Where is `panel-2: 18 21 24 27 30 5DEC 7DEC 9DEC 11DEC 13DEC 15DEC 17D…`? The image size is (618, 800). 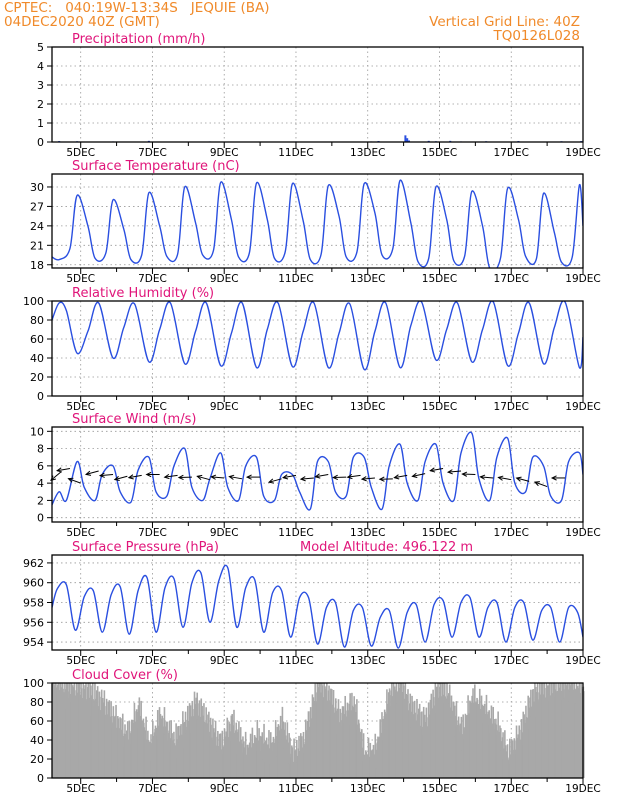 panel-2: 18 21 24 27 30 5DEC 7DEC 9DEC 11DEC 13DEC 15DEC 17D… is located at coordinates (315, 222).